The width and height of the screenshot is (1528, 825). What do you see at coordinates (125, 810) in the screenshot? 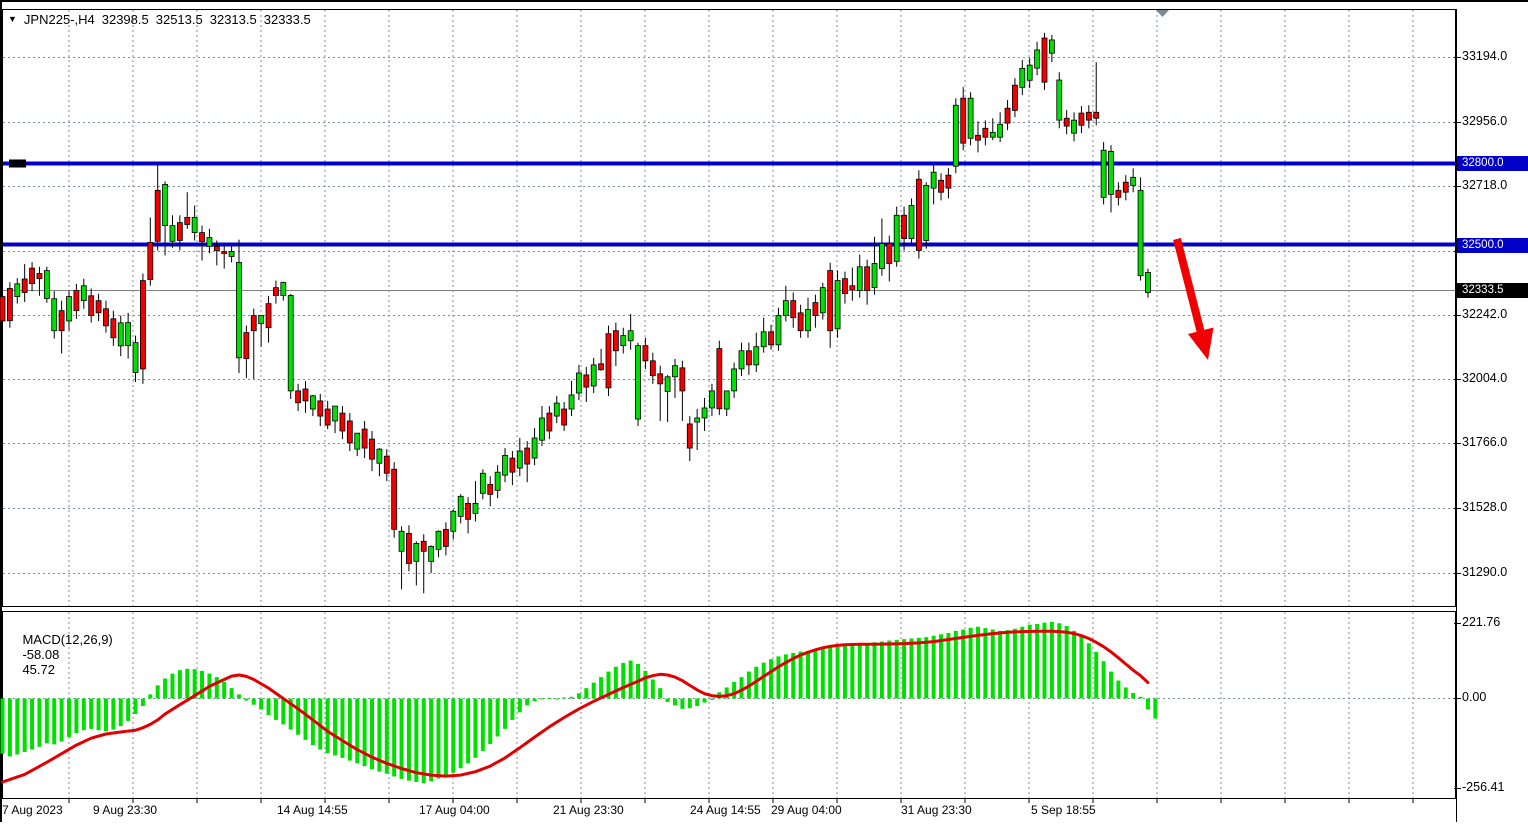
I see `time-axis-label: 9 Aug 23:30` at bounding box center [125, 810].